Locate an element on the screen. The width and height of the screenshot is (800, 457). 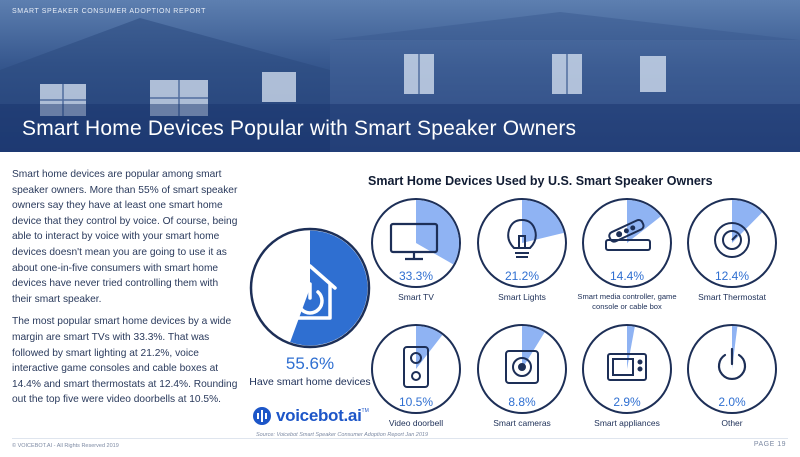
remote-icon is located at coordinates (628, 234).